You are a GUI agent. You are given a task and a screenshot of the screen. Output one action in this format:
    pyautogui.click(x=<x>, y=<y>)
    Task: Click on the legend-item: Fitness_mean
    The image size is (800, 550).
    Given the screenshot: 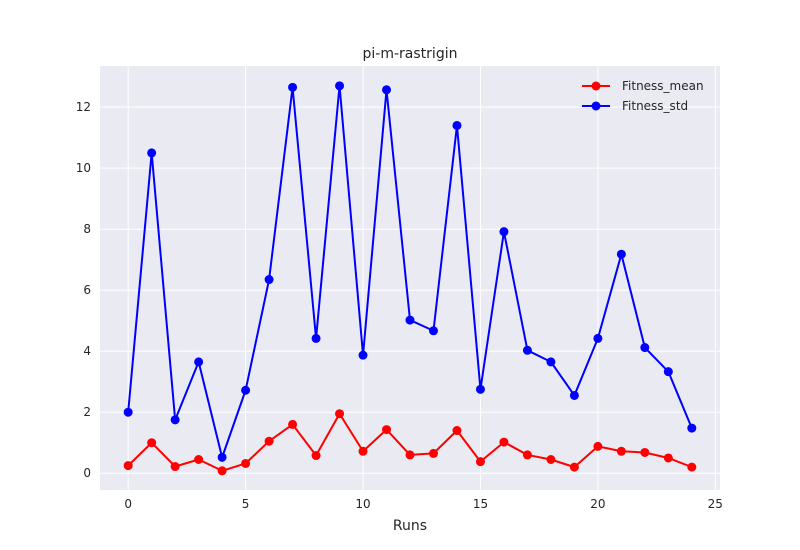 What is the action you would take?
    pyautogui.click(x=643, y=86)
    